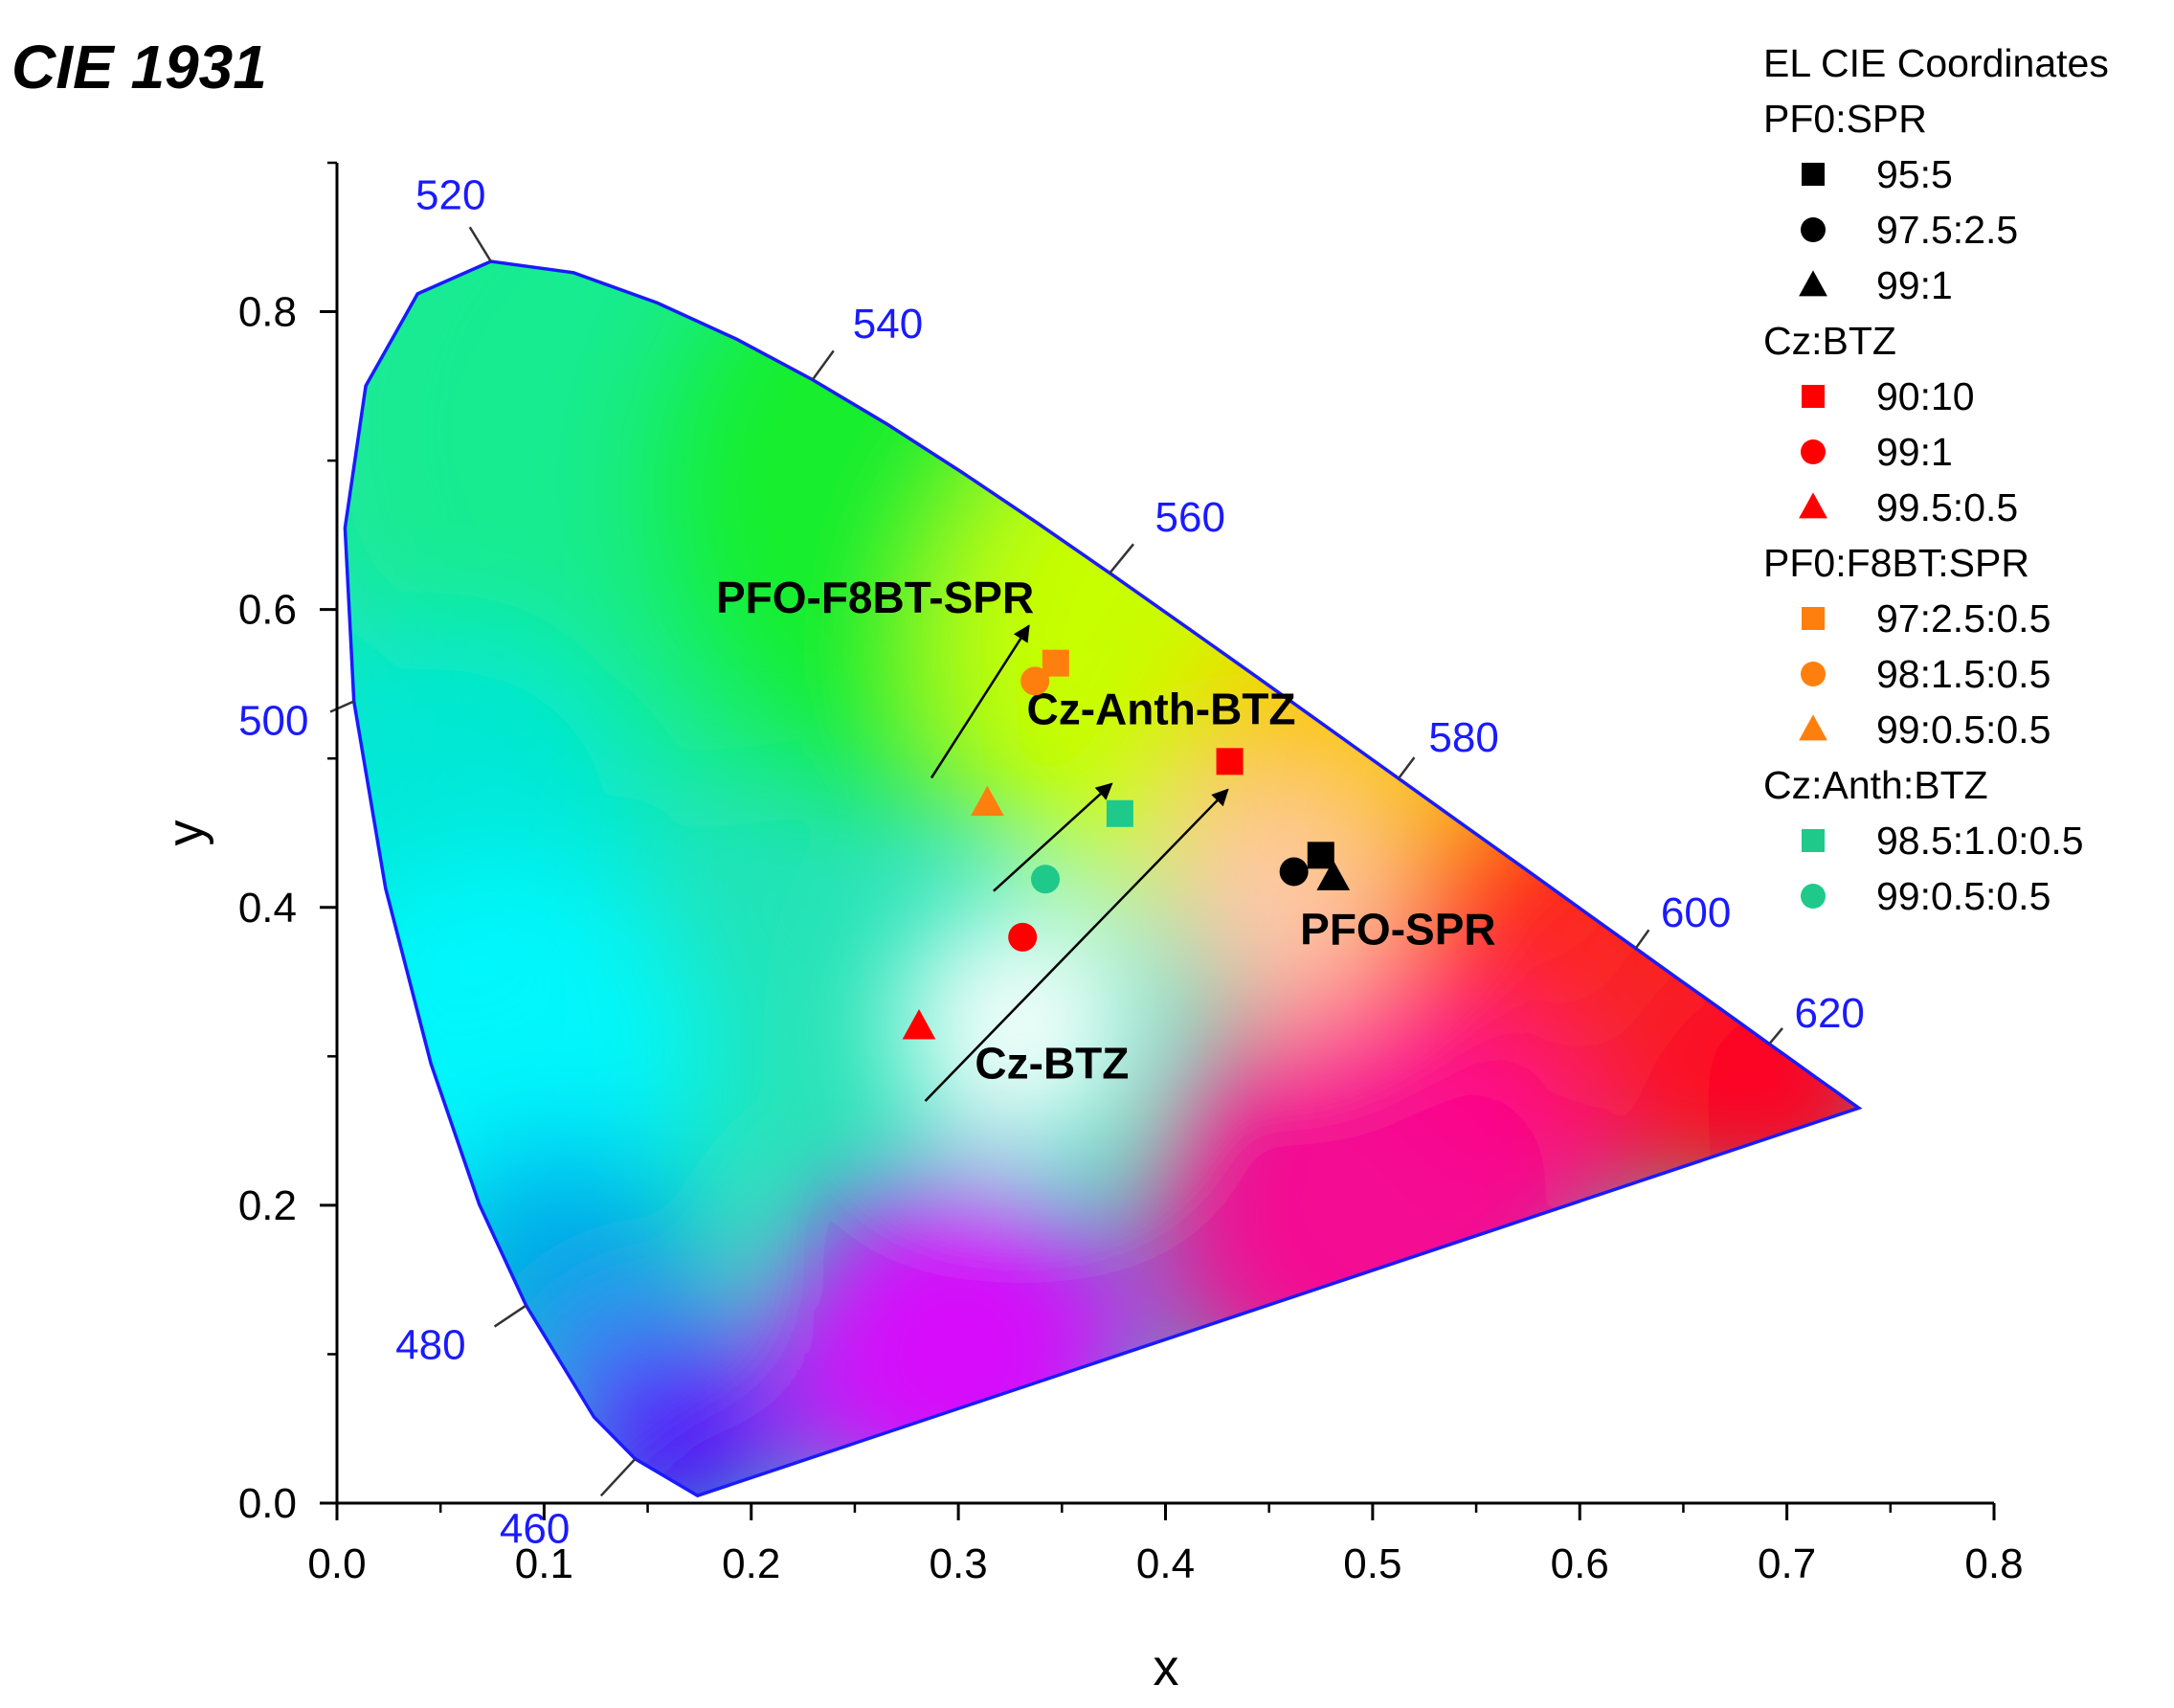 The image size is (2174, 1708). What do you see at coordinates (1925, 396) in the screenshot?
I see `legend-entry-label: 90:10` at bounding box center [1925, 396].